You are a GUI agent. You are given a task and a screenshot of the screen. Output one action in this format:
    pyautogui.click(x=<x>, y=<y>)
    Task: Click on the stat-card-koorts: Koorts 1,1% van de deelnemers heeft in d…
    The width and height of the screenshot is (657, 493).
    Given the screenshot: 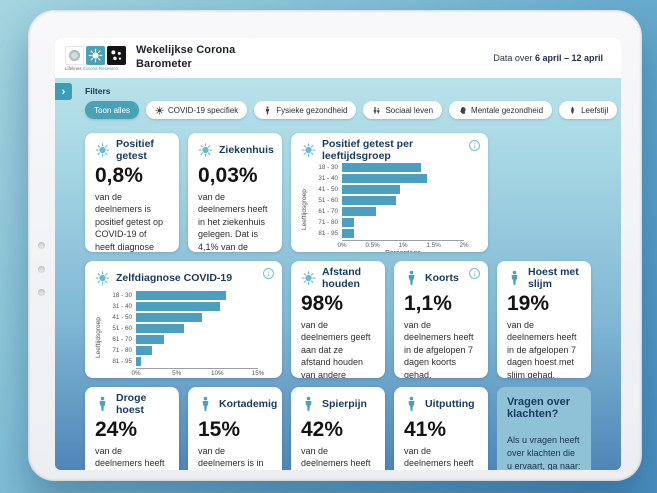 What is the action you would take?
    pyautogui.click(x=441, y=319)
    